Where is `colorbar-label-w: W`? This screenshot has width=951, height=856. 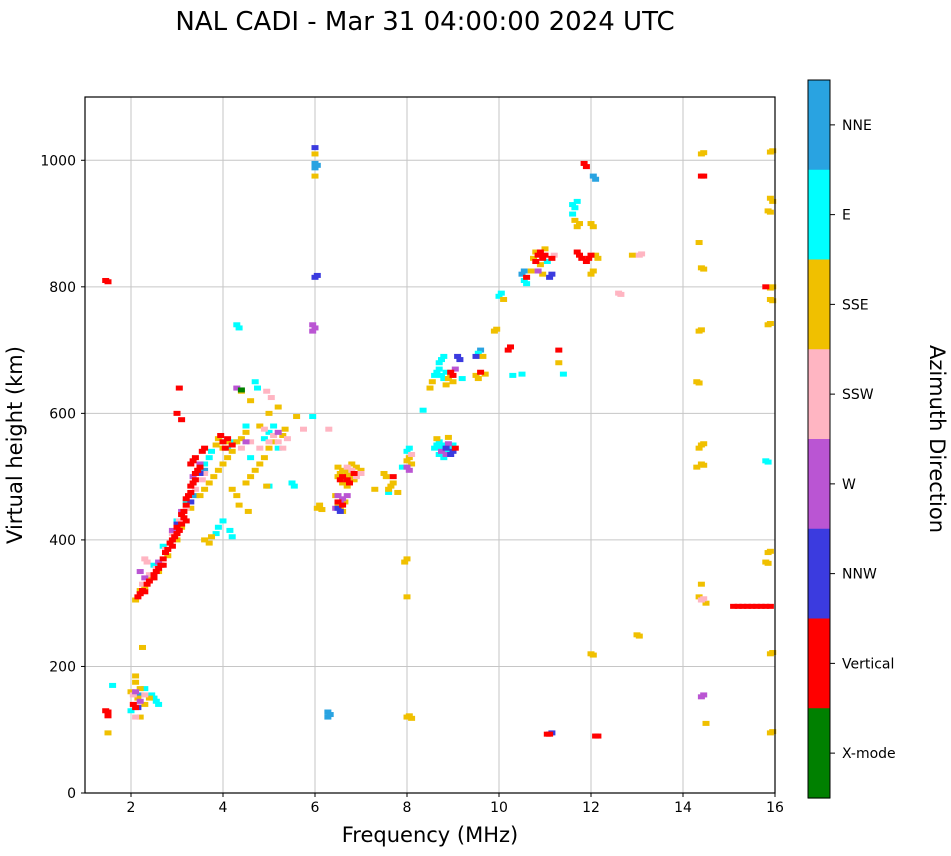 colorbar-label-w: W is located at coordinates (849, 485).